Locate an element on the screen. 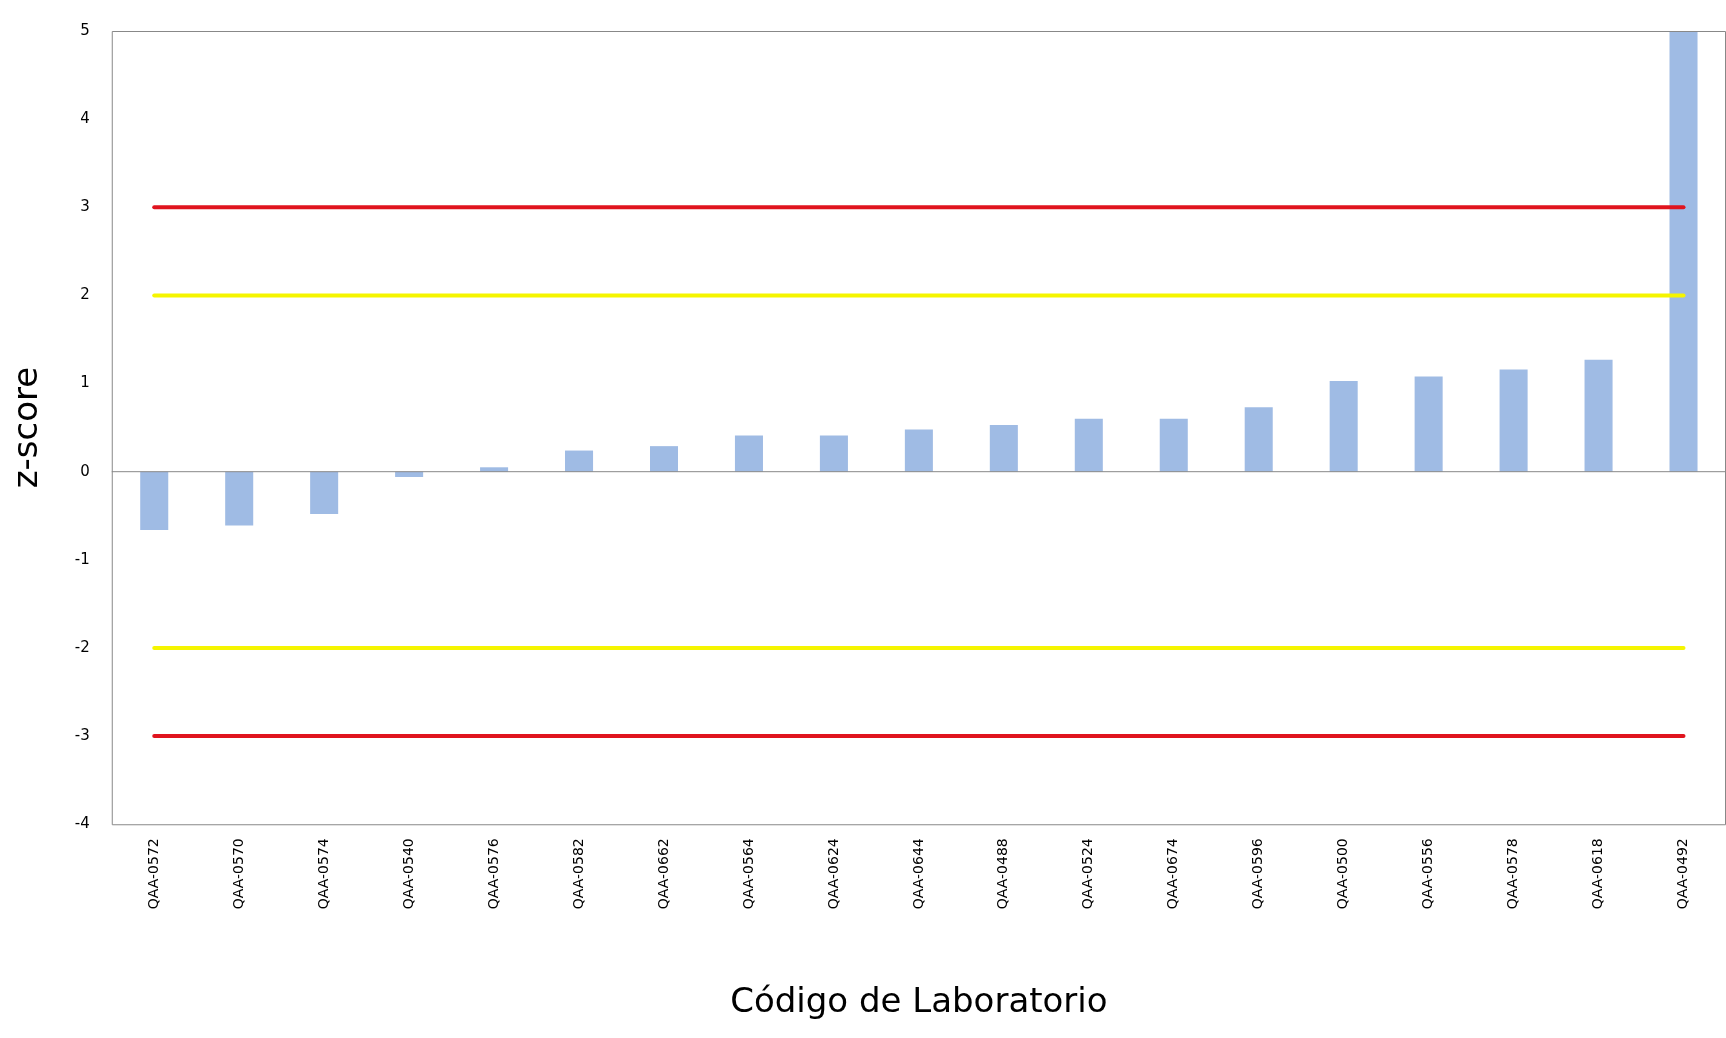 The height and width of the screenshot is (1038, 1726). x-tick-label: QAA-0564 is located at coordinates (747, 874).